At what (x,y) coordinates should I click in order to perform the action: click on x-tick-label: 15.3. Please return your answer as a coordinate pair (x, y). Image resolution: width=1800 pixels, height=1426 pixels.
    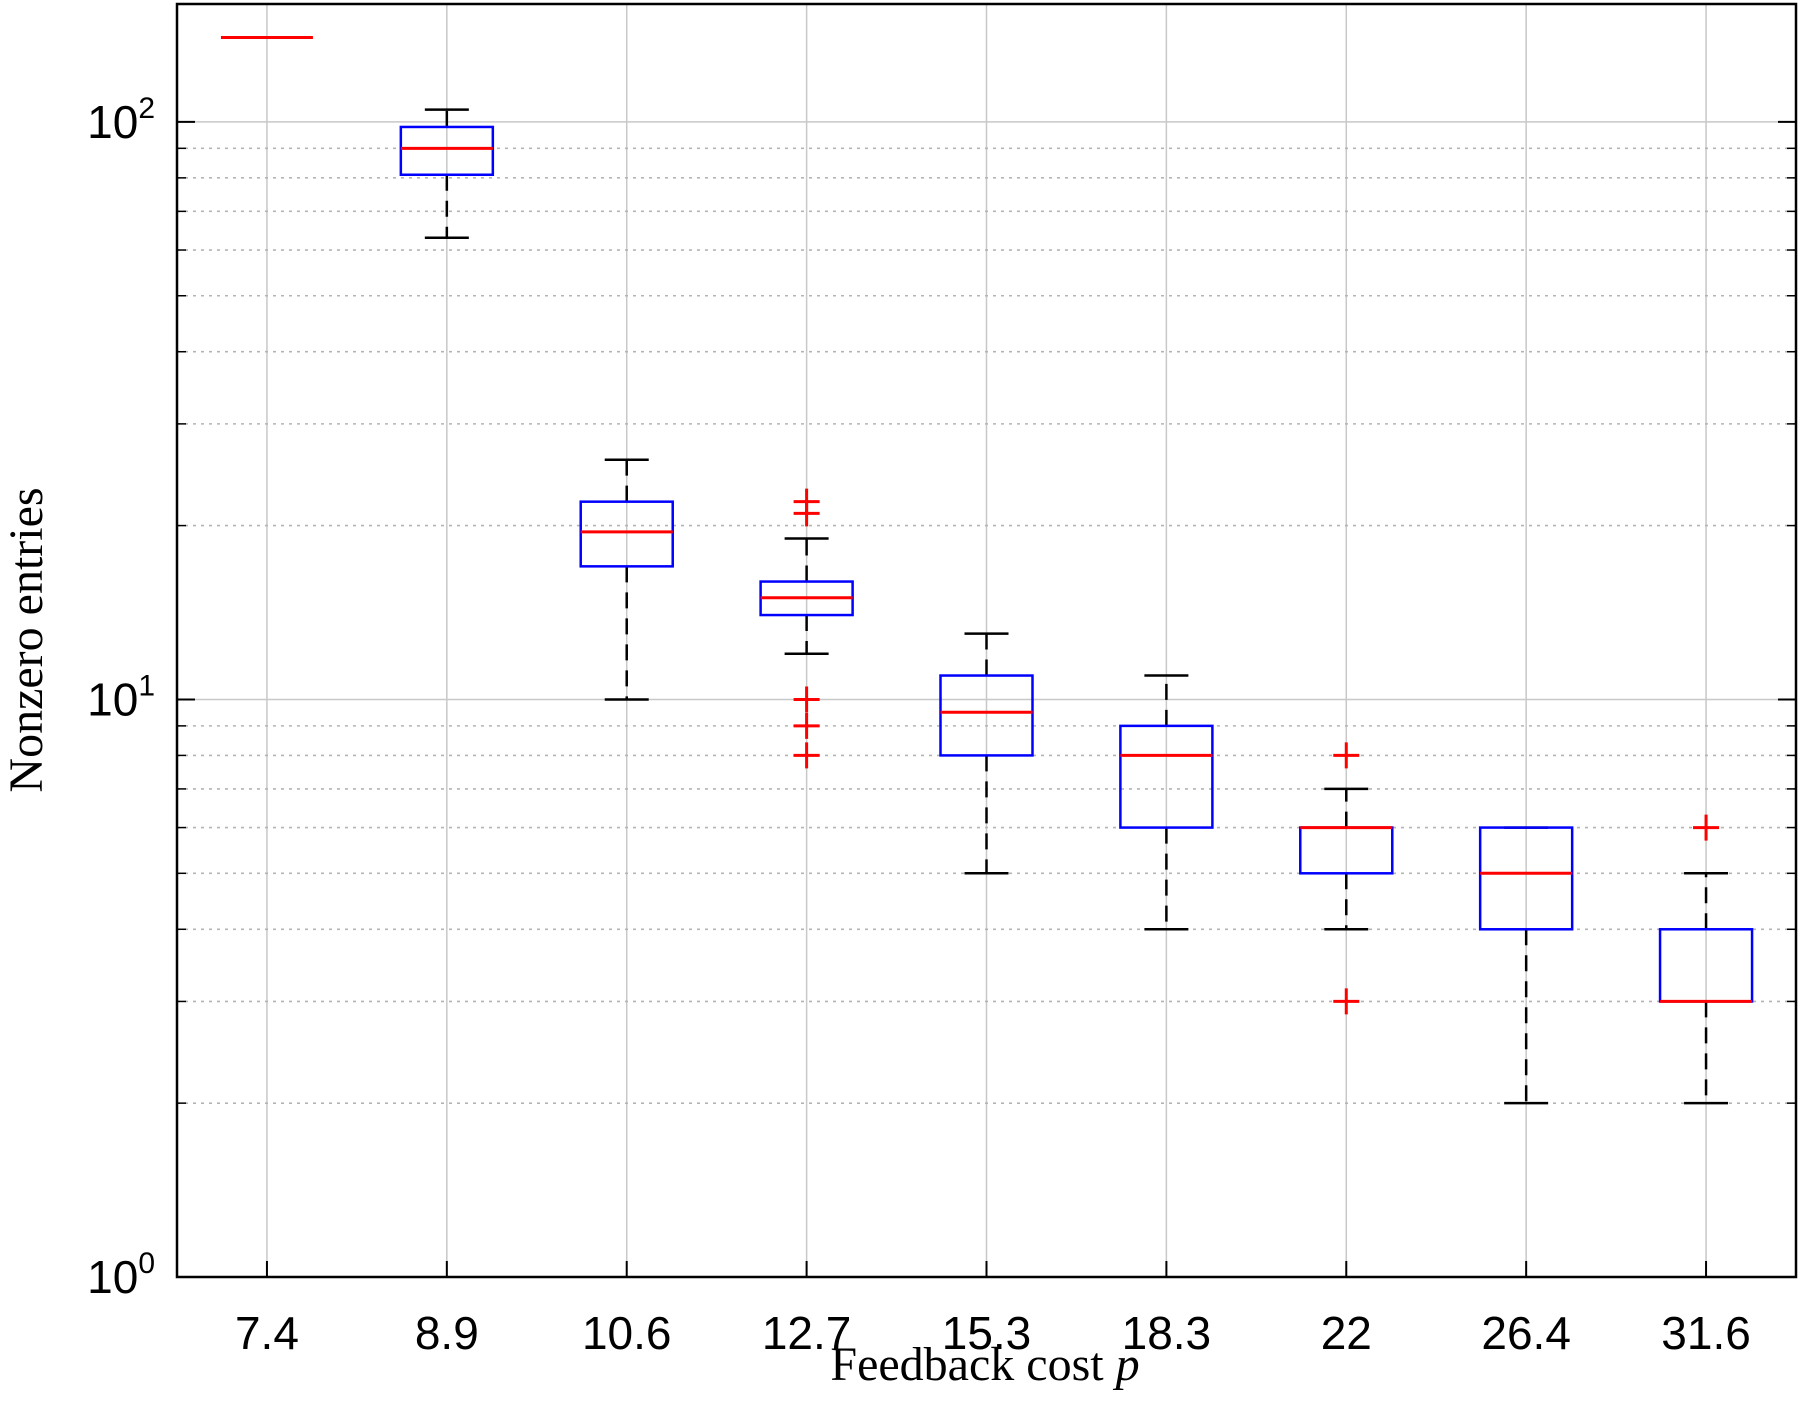
    Looking at the image, I should click on (987, 1333).